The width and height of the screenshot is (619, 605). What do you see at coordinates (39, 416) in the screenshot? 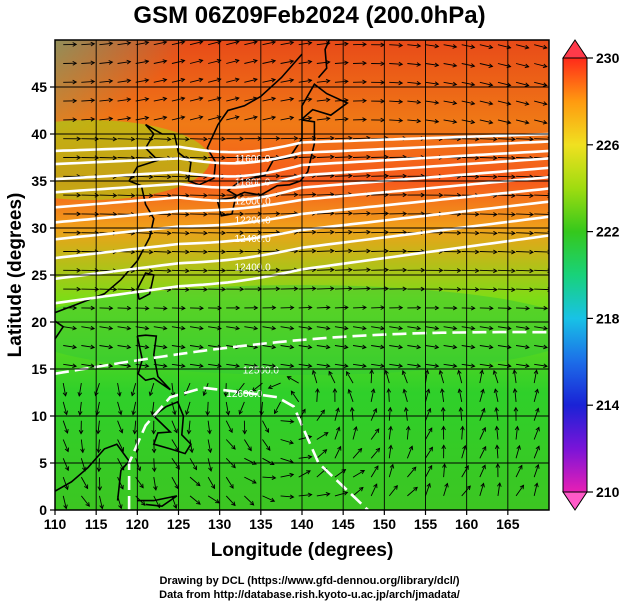
I see `y-tick-label: 10` at bounding box center [39, 416].